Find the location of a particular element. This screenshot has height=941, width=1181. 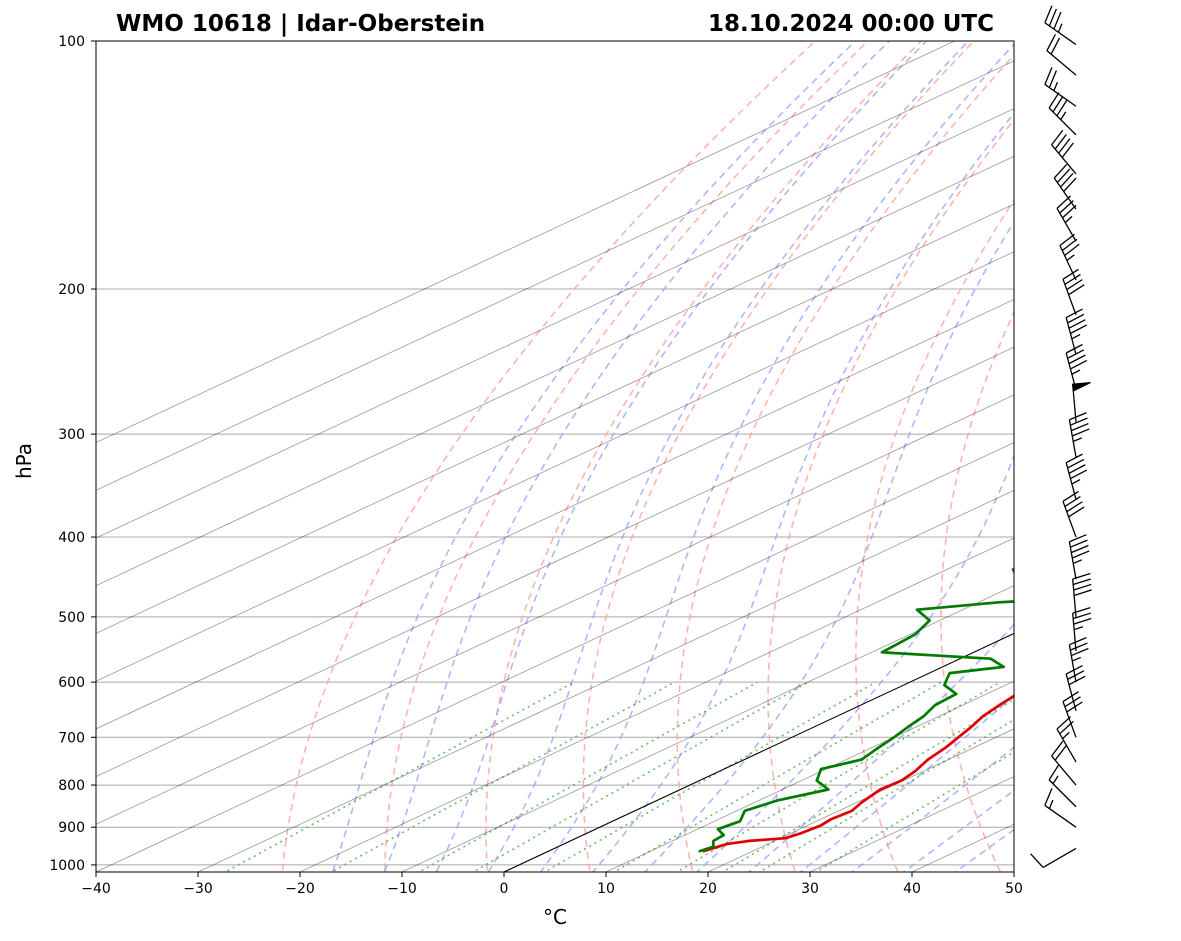

moist-adiabat is located at coordinates (932, 809).